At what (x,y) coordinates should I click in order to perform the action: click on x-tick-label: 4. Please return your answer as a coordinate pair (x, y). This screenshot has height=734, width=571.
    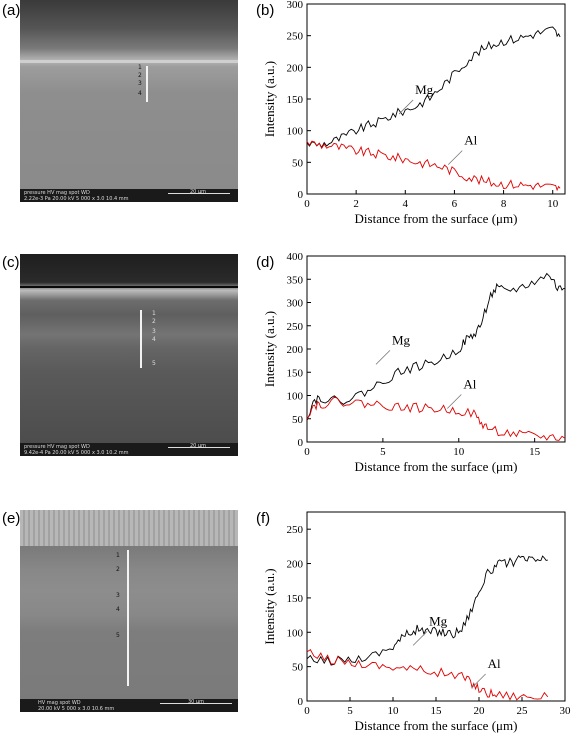
    Looking at the image, I should click on (406, 204).